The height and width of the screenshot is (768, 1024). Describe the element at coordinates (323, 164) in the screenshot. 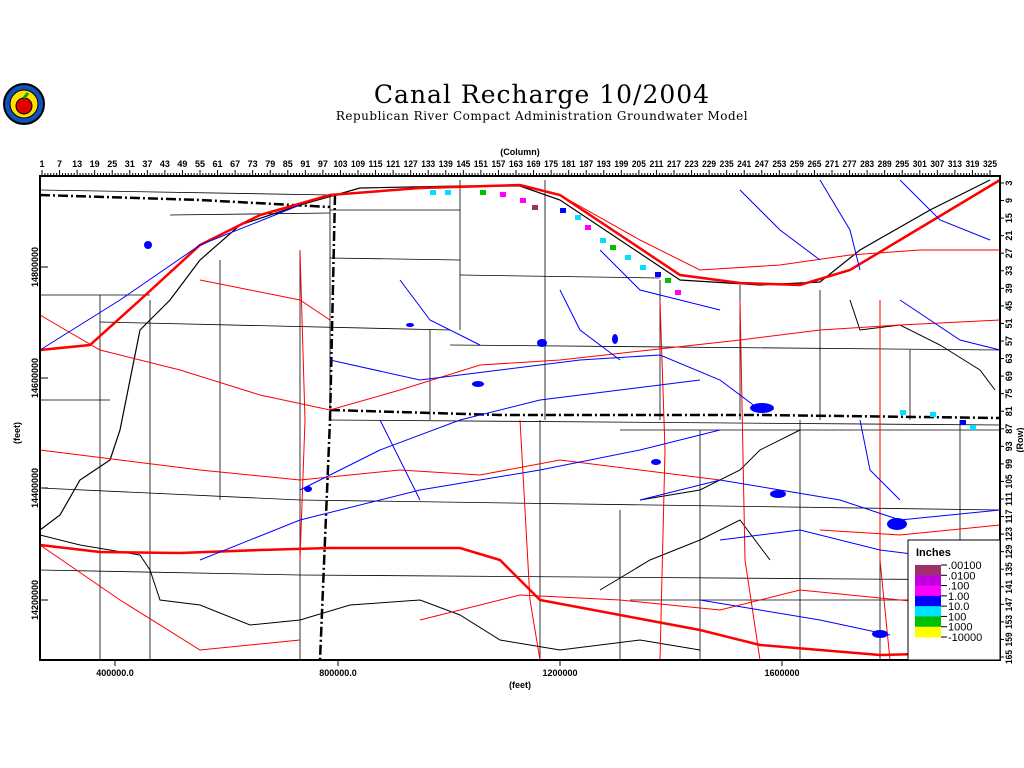

I see `column-tick-label: 97` at that location.